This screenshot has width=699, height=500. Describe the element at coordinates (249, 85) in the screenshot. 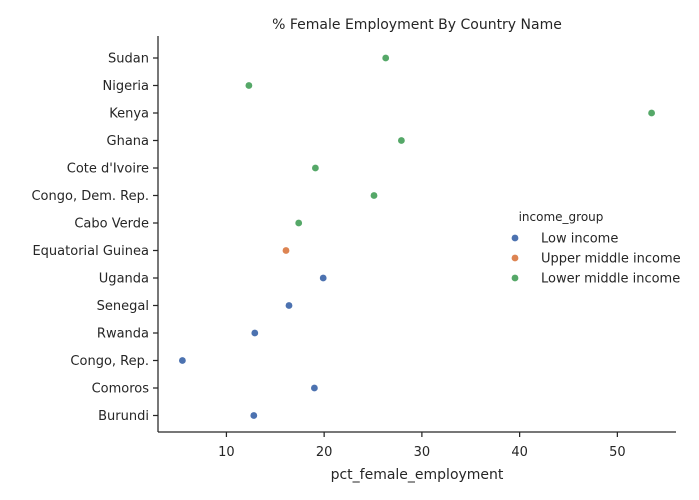

I see `data-point-nigeria` at that location.